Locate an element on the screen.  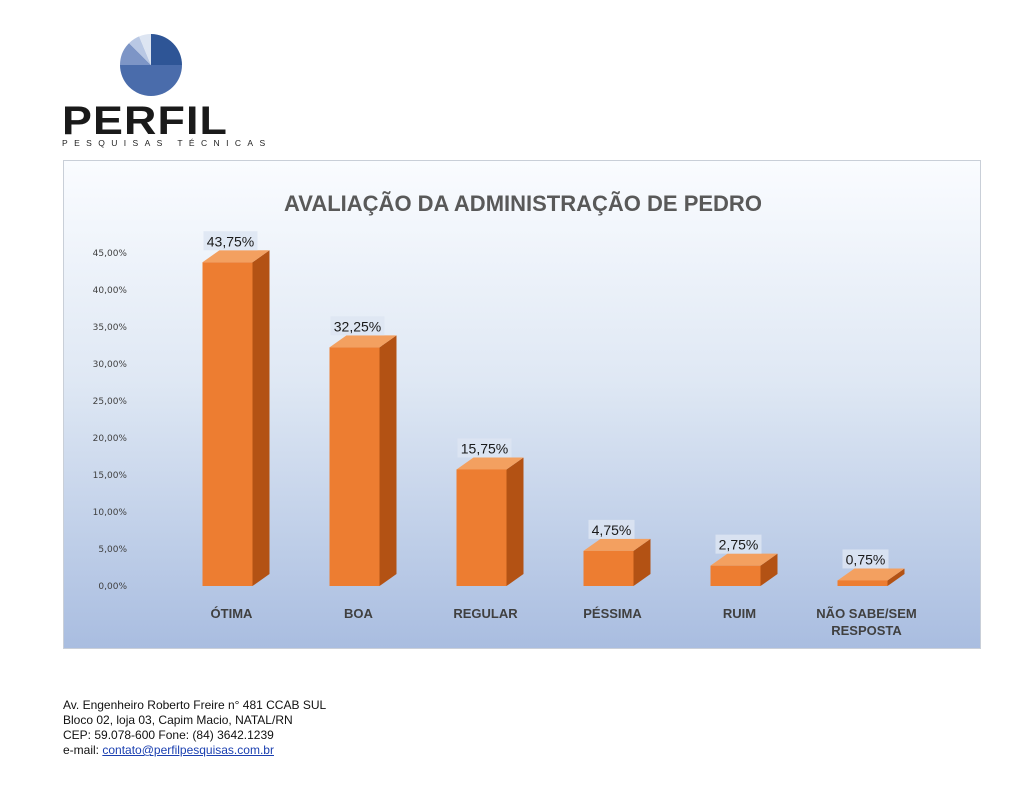
footer-address-line: Bloco 02, loja 03, Capim Macio, NATAL/RN is located at coordinates (178, 720).